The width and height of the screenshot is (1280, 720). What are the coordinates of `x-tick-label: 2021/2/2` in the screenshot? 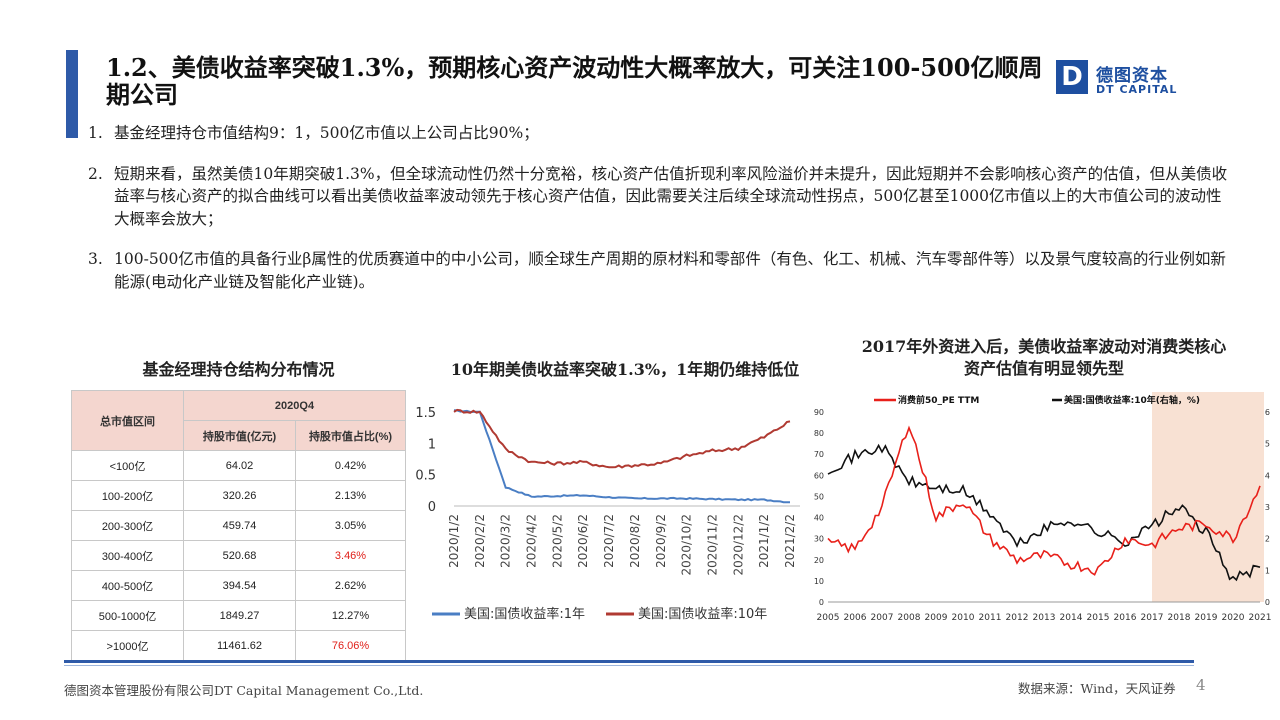 It's located at (790, 541).